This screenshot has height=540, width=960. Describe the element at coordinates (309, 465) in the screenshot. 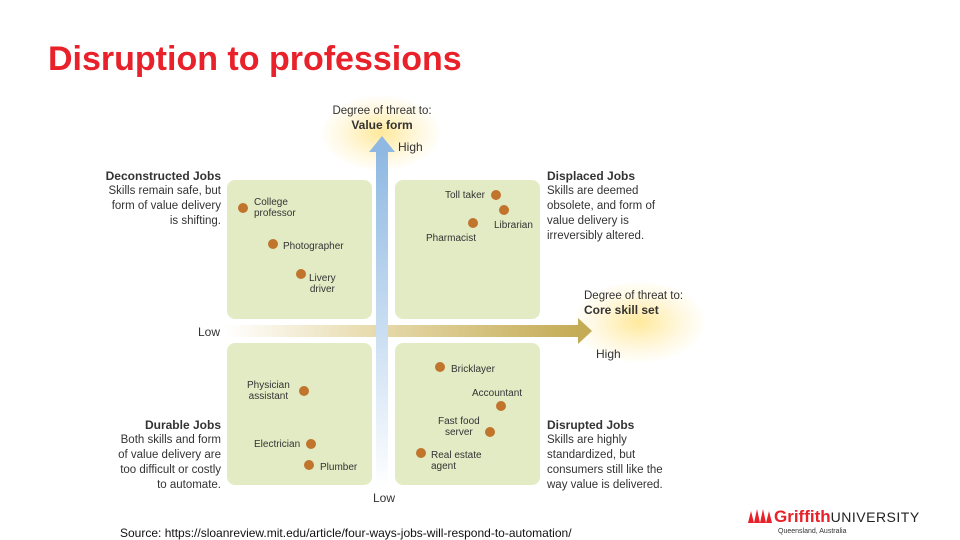

I see `job-dot-plumber` at that location.